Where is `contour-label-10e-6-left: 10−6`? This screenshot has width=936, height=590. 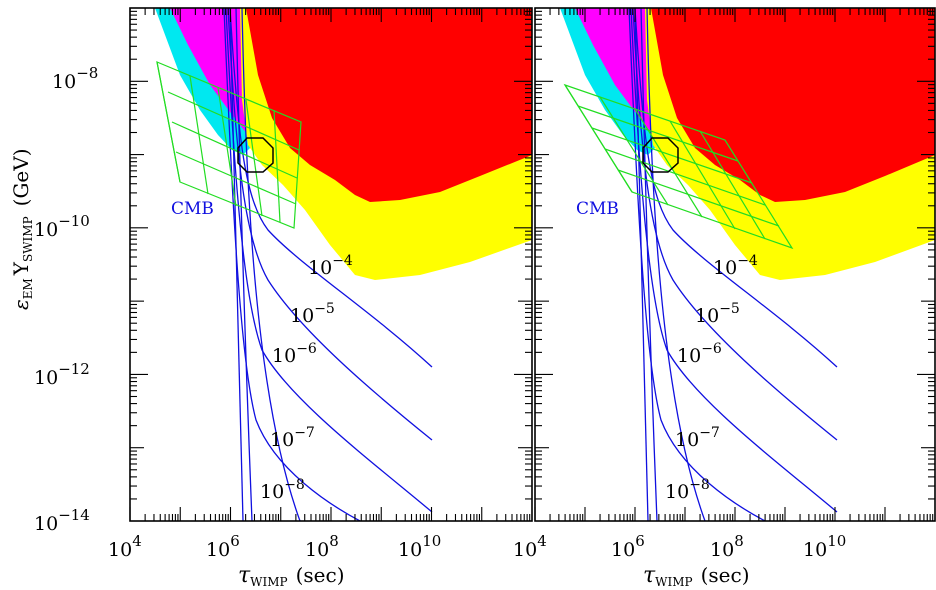
contour-label-10e-6-left: 10−6 is located at coordinates (294, 354).